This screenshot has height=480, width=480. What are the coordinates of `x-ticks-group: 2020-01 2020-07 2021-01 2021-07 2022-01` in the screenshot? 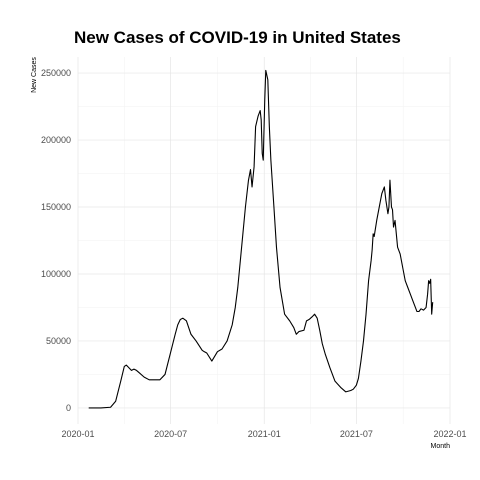 It's located at (263, 434).